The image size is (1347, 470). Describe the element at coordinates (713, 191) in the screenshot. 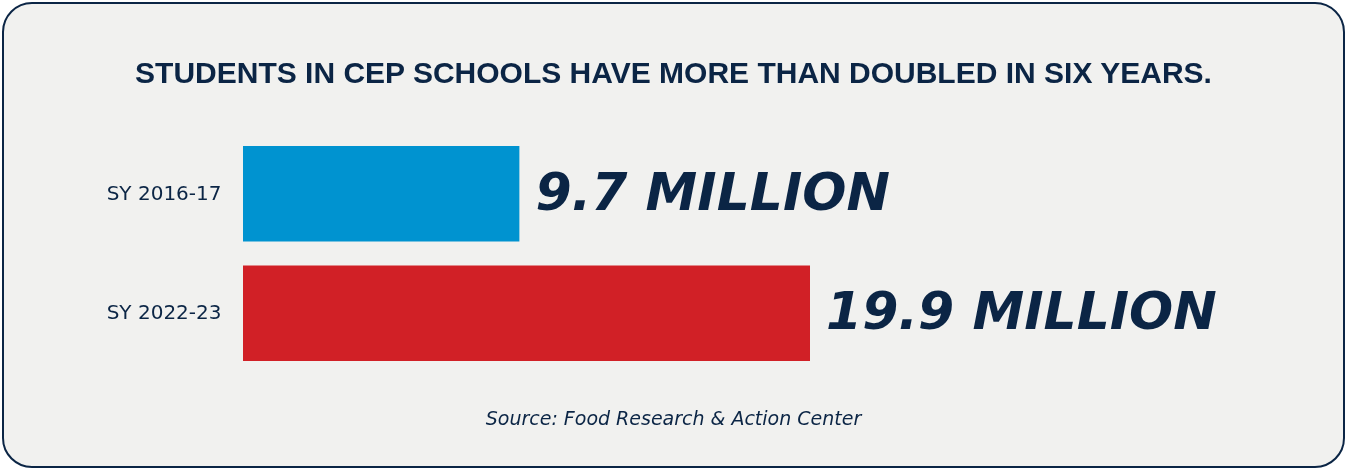

I see `data-label: 9.7 MILLION` at that location.